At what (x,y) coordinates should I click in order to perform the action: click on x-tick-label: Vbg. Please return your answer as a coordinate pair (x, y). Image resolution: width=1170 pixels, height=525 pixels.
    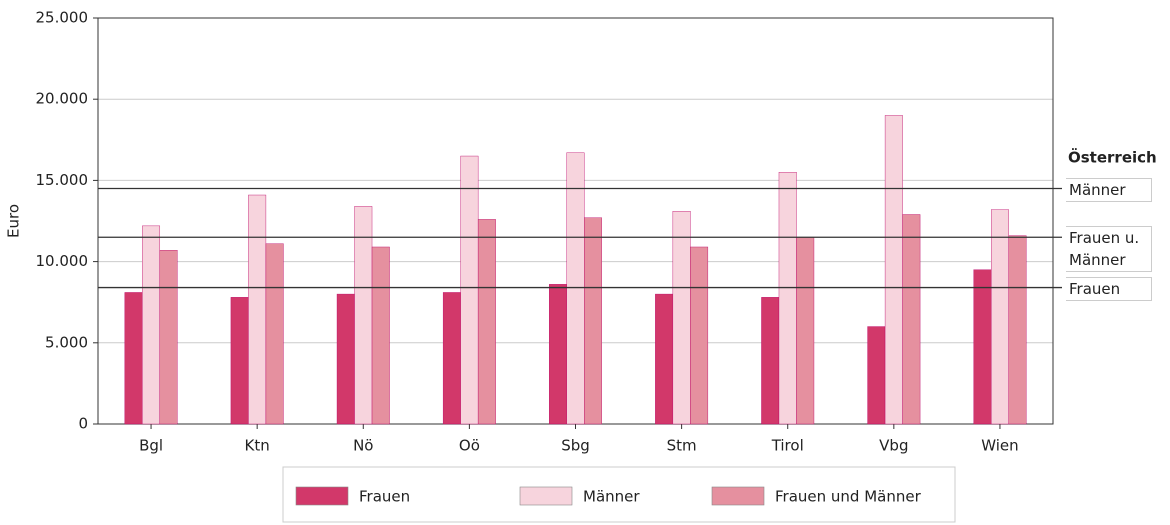
    Looking at the image, I should click on (893, 446).